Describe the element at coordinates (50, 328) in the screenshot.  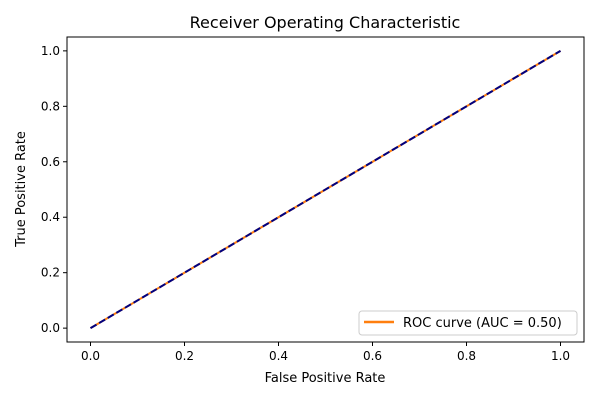
I see `y-tick-label: 0.0` at that location.